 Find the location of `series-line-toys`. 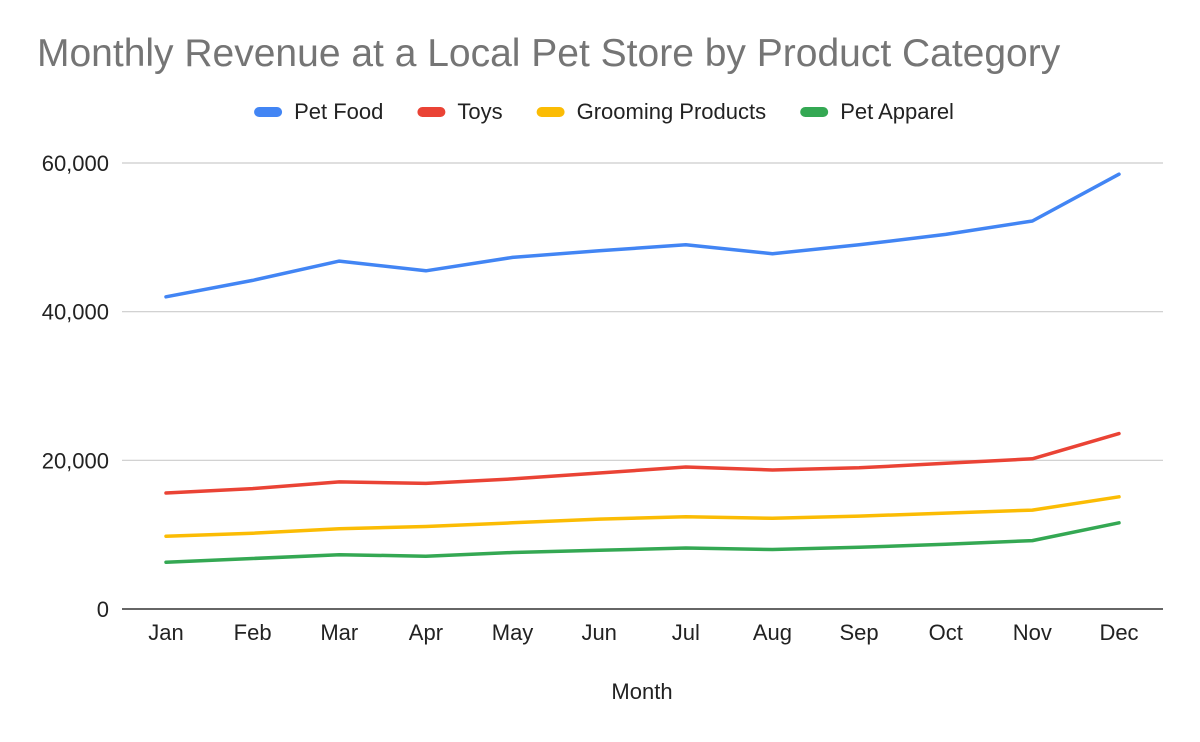

series-line-toys is located at coordinates (642, 463).